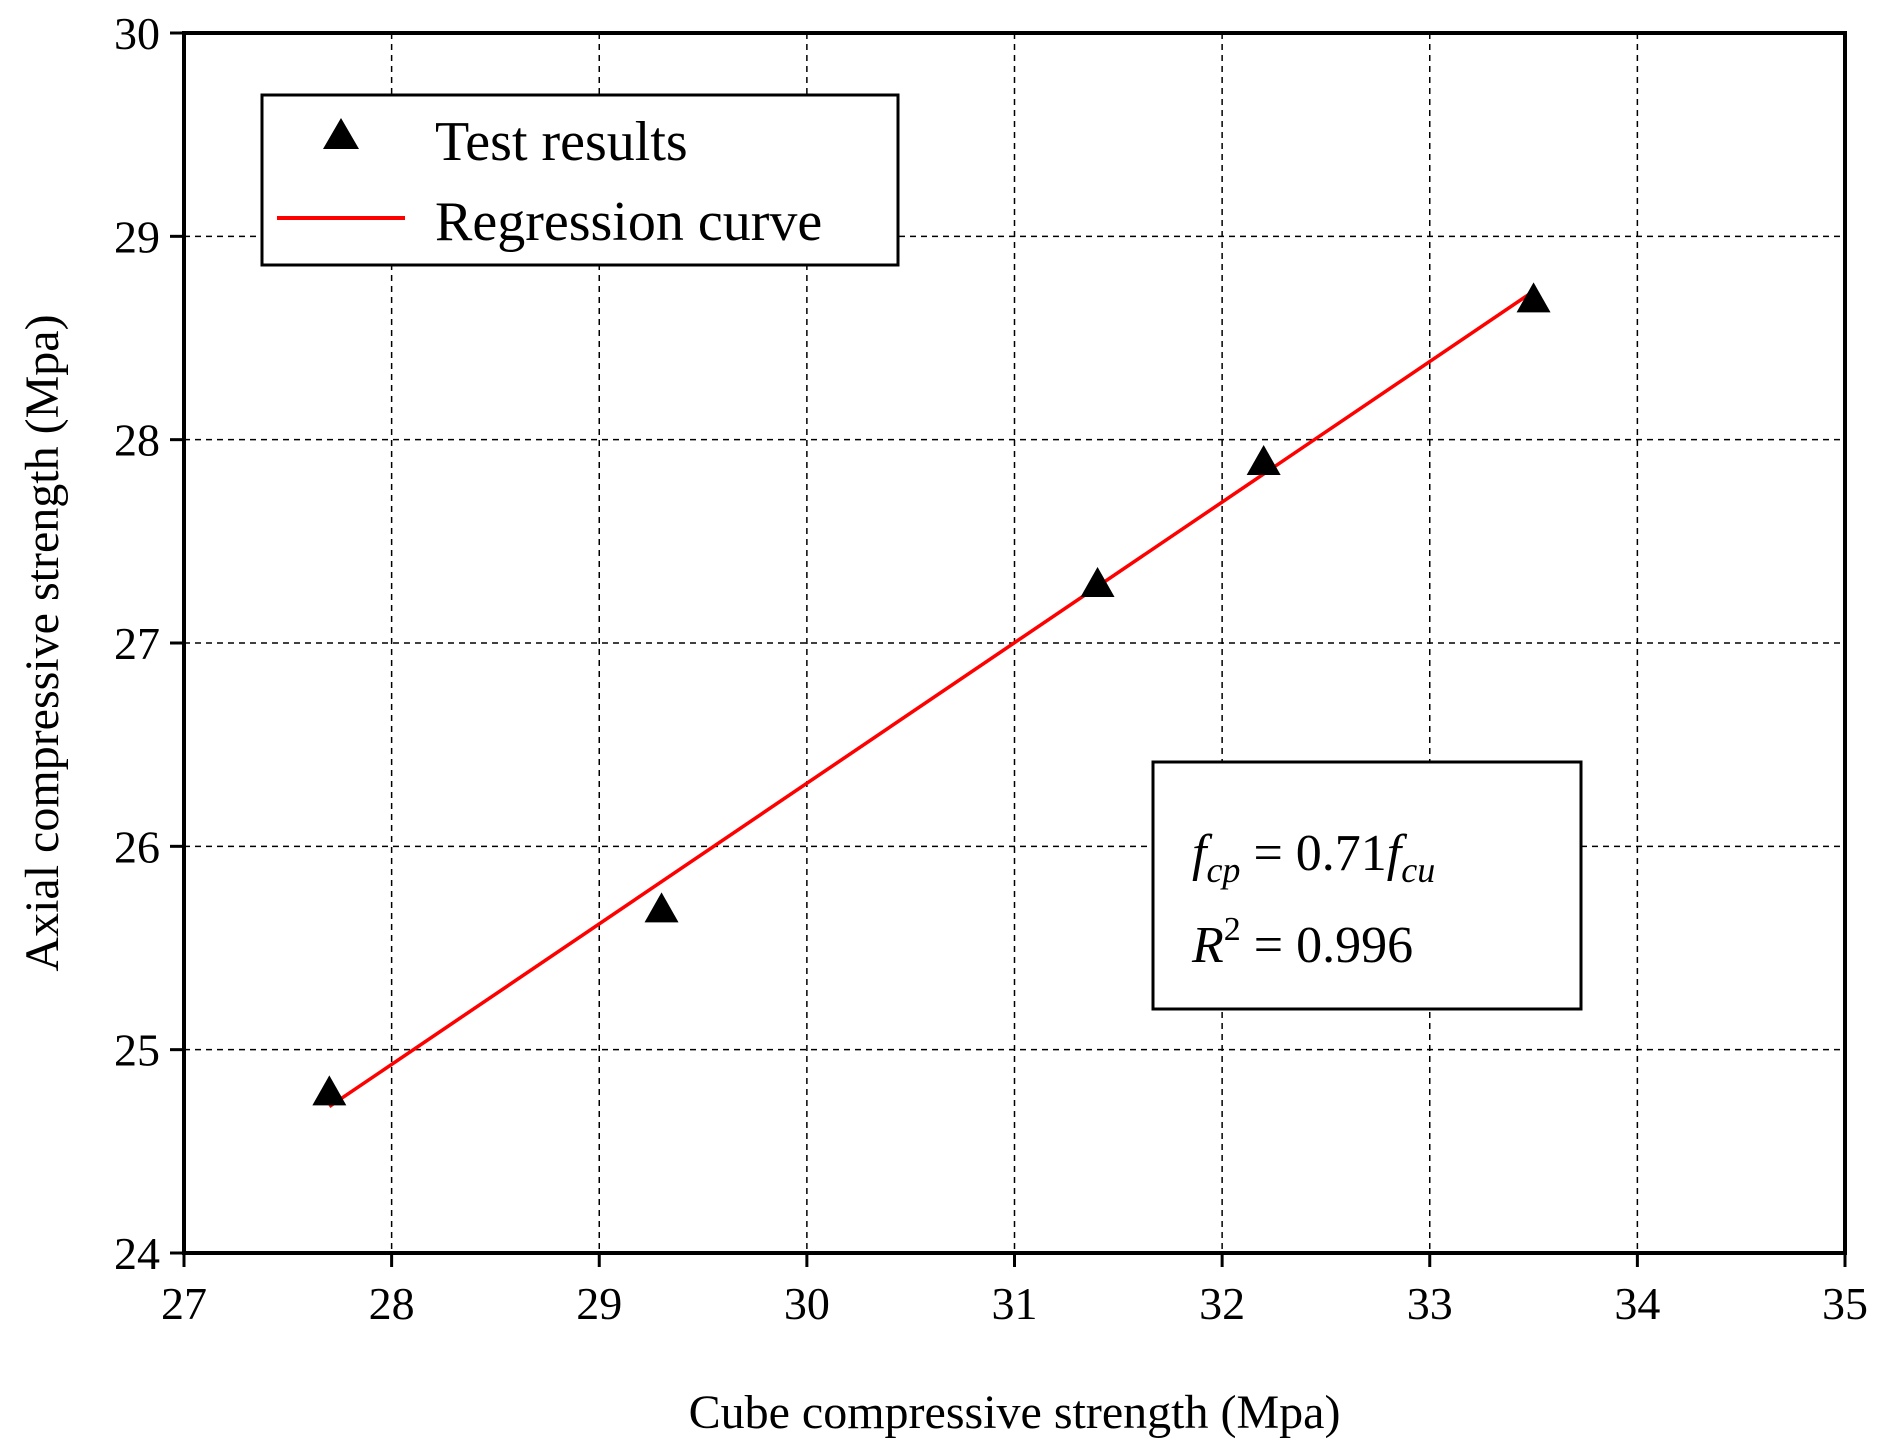 The image size is (1884, 1450). I want to click on y-tick-label: 28, so click(137, 440).